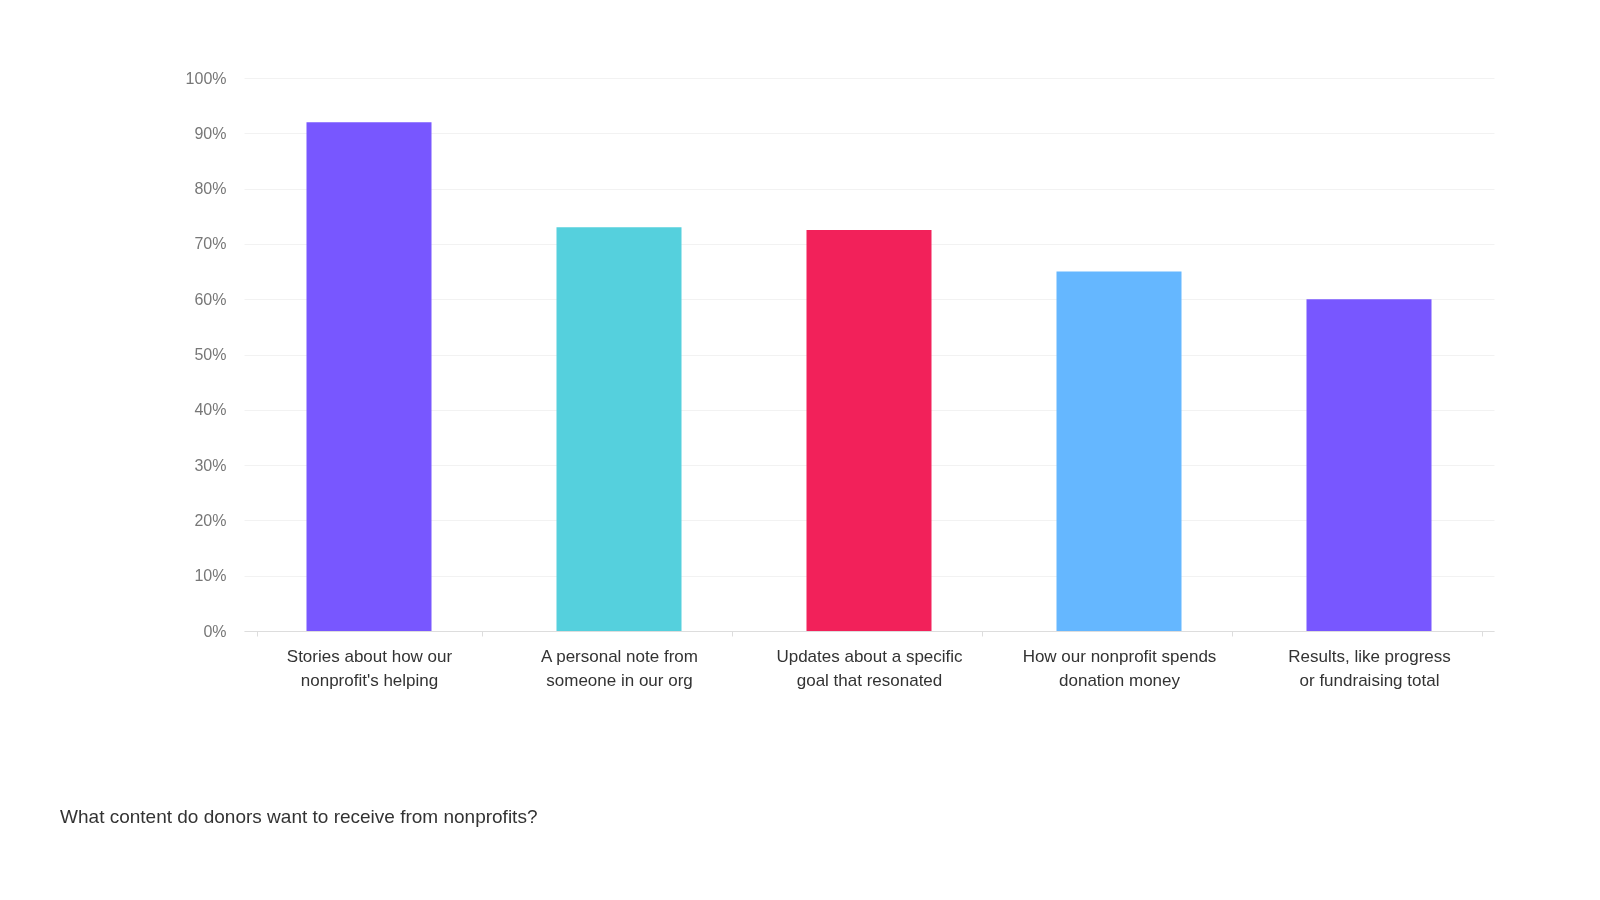  I want to click on y-tick-label: 10%, so click(210, 576).